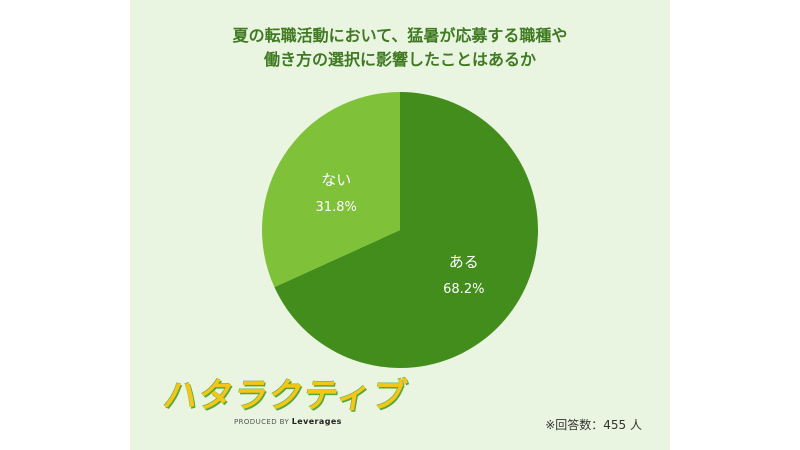 The height and width of the screenshot is (450, 800). Describe the element at coordinates (336, 180) in the screenshot. I see `pie-slice-label-1: ない` at that location.